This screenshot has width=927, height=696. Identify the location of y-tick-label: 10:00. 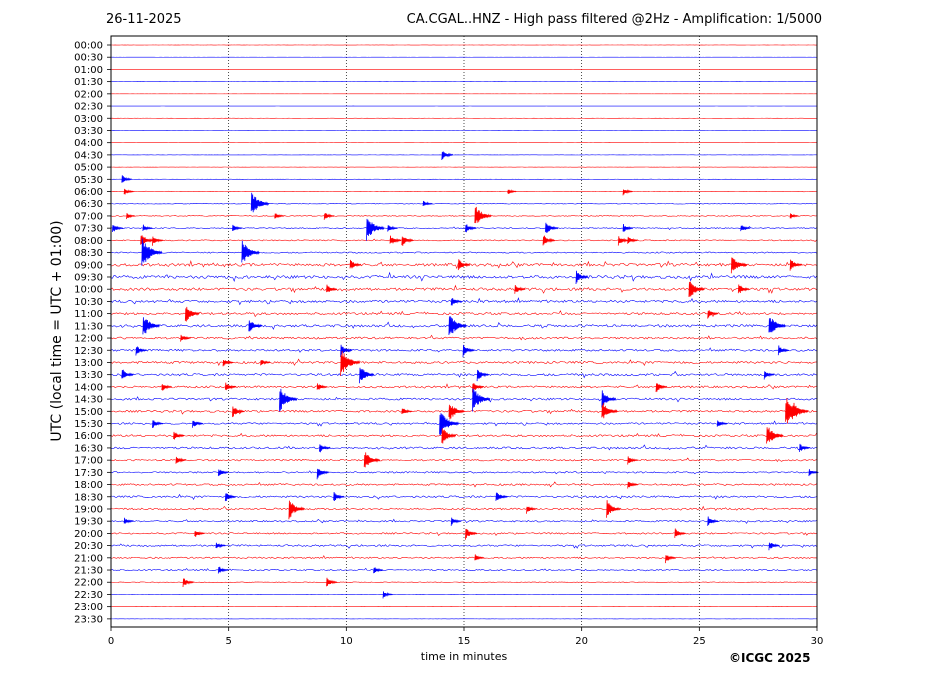
(88, 290).